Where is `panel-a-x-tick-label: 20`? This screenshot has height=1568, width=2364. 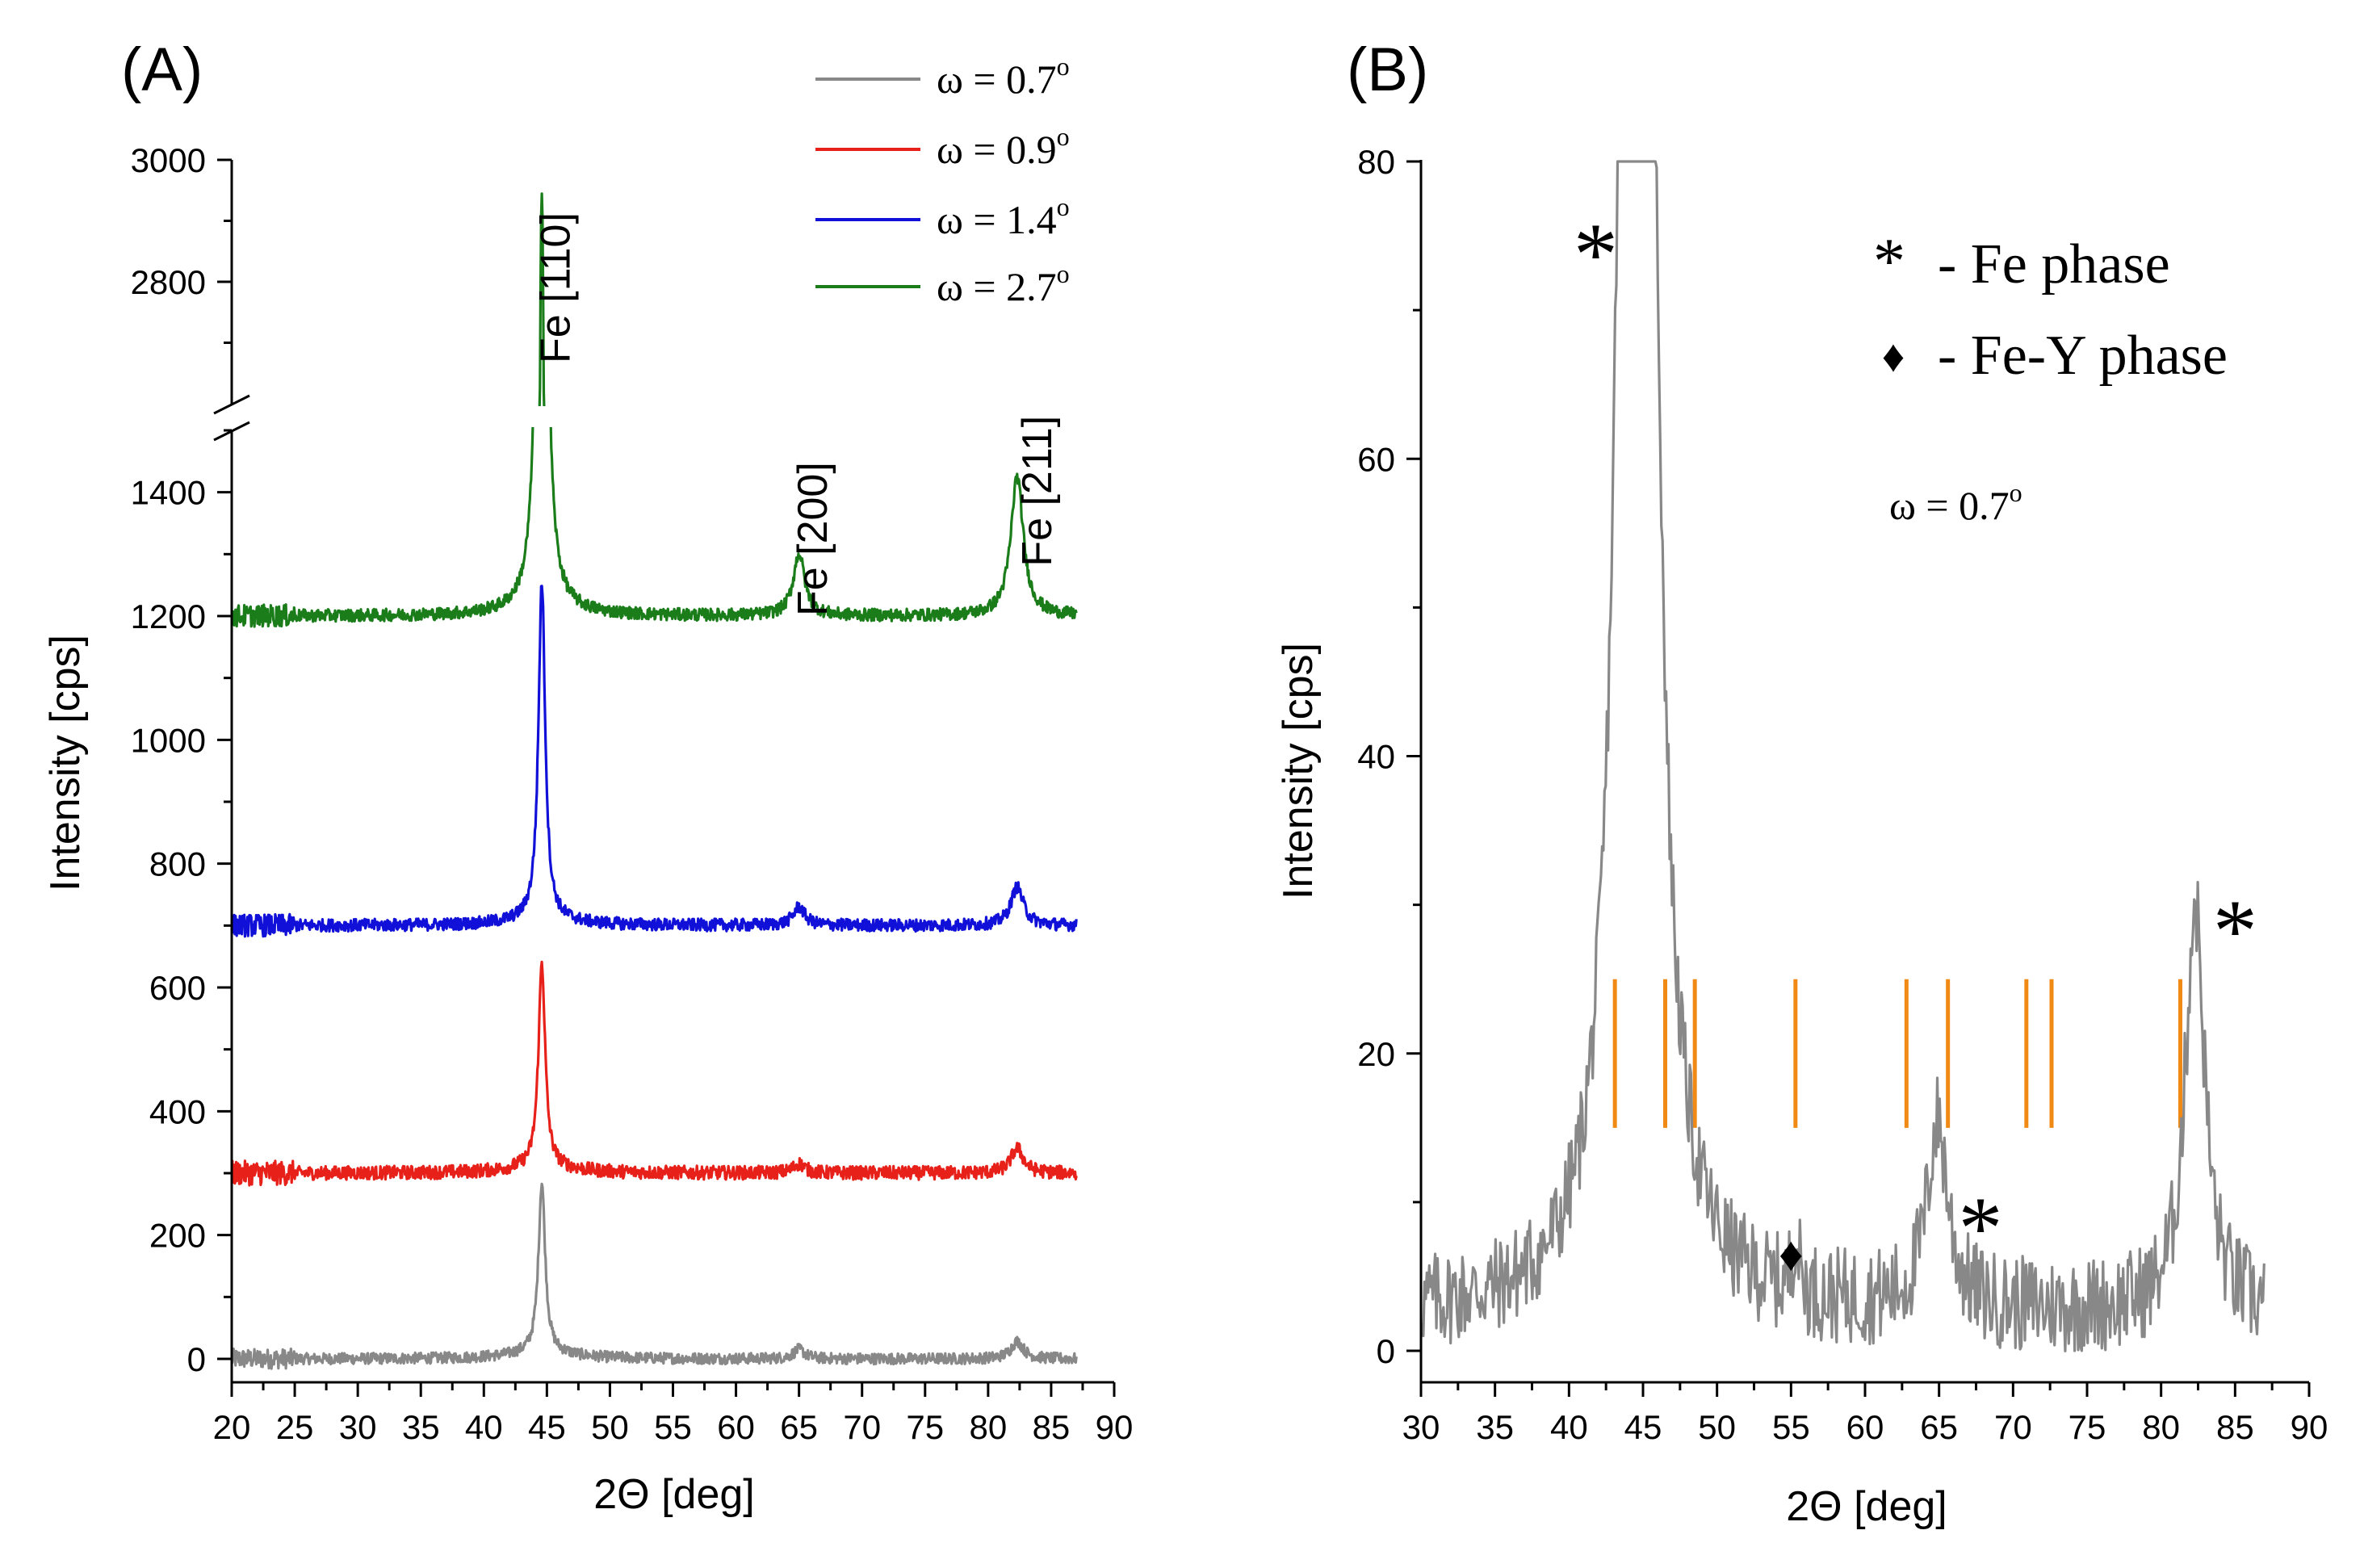
panel-a-x-tick-label: 20 is located at coordinates (232, 1427).